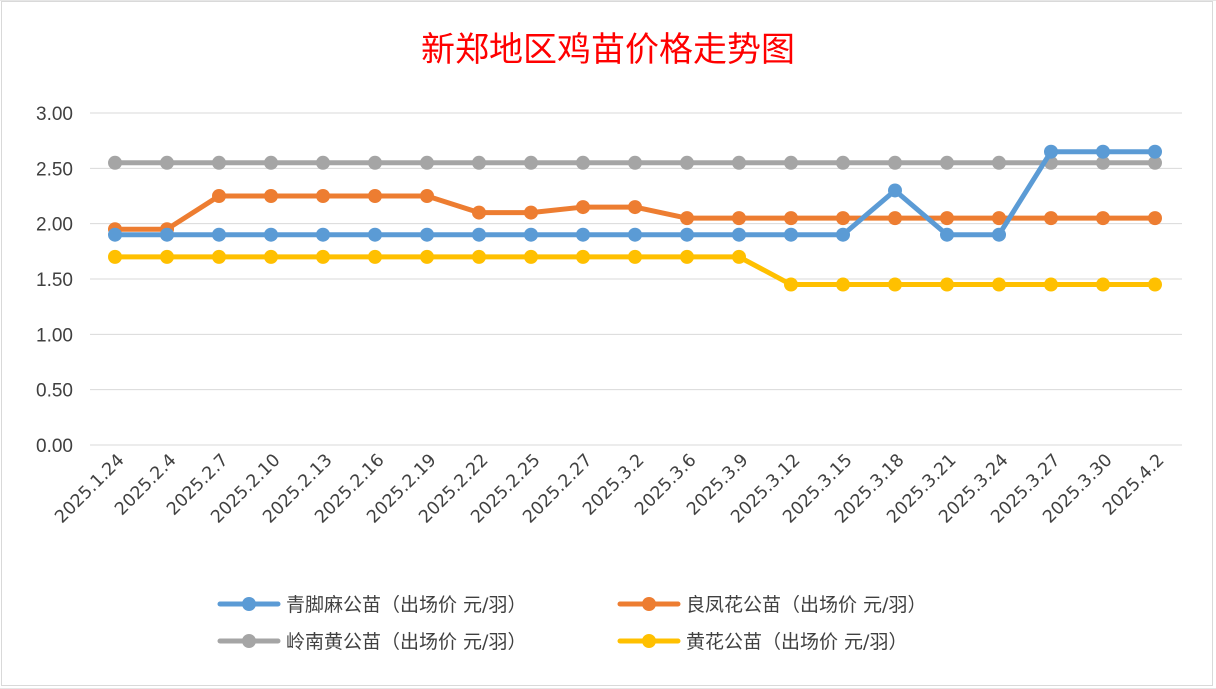 The image size is (1216, 689). I want to click on y-tick-label: 1.00, so click(54, 335).